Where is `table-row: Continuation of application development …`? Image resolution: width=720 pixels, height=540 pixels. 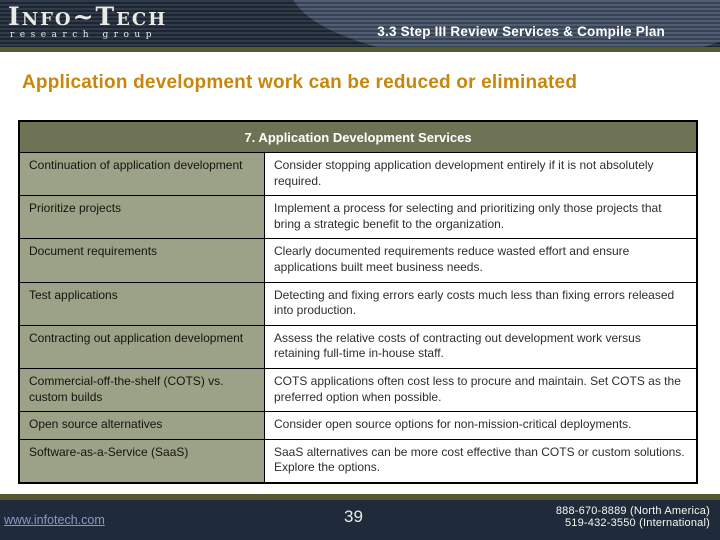
table-row: Continuation of application development … is located at coordinates (358, 174).